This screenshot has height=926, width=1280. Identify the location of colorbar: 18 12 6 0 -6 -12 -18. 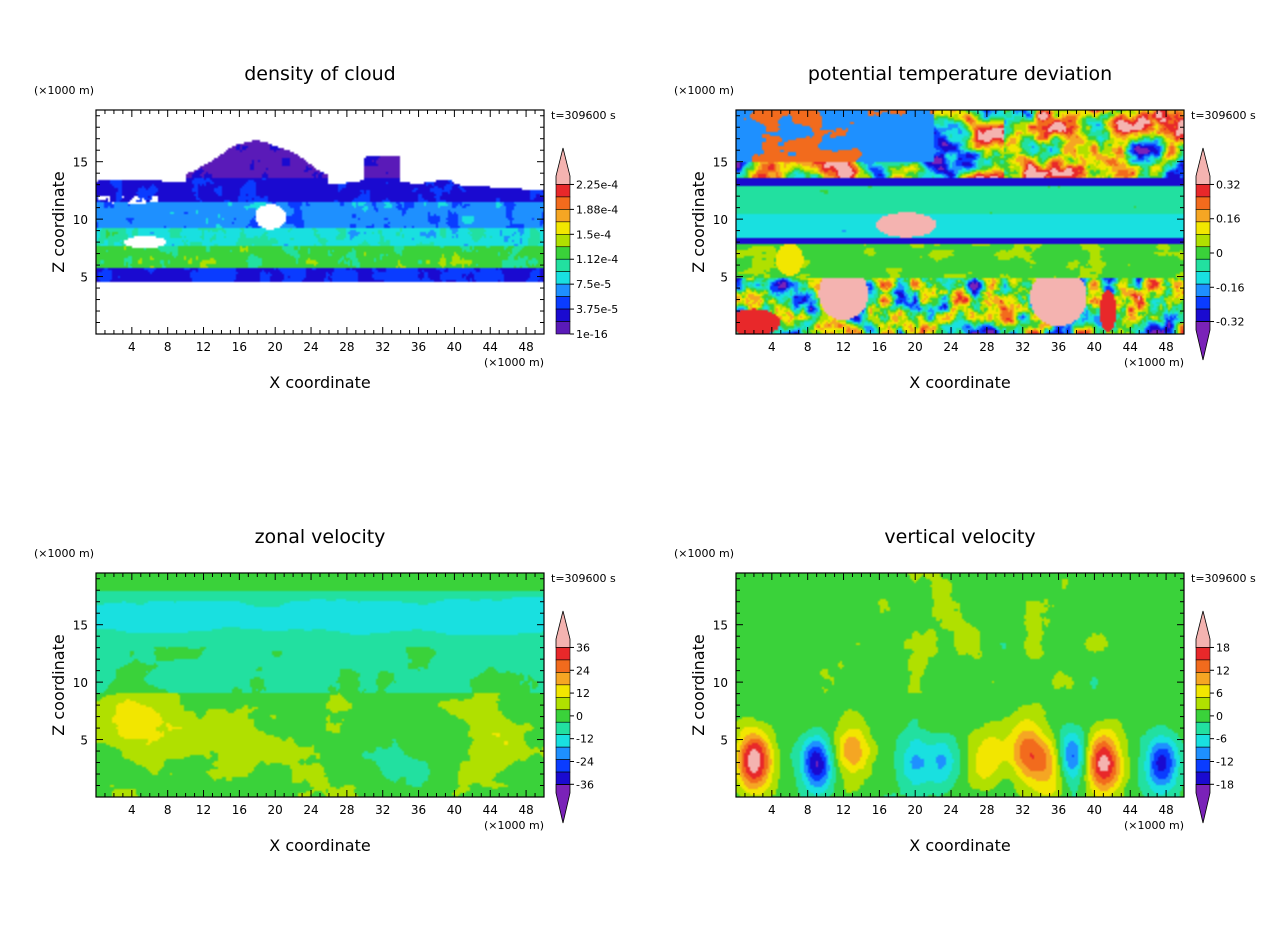
(1214, 717).